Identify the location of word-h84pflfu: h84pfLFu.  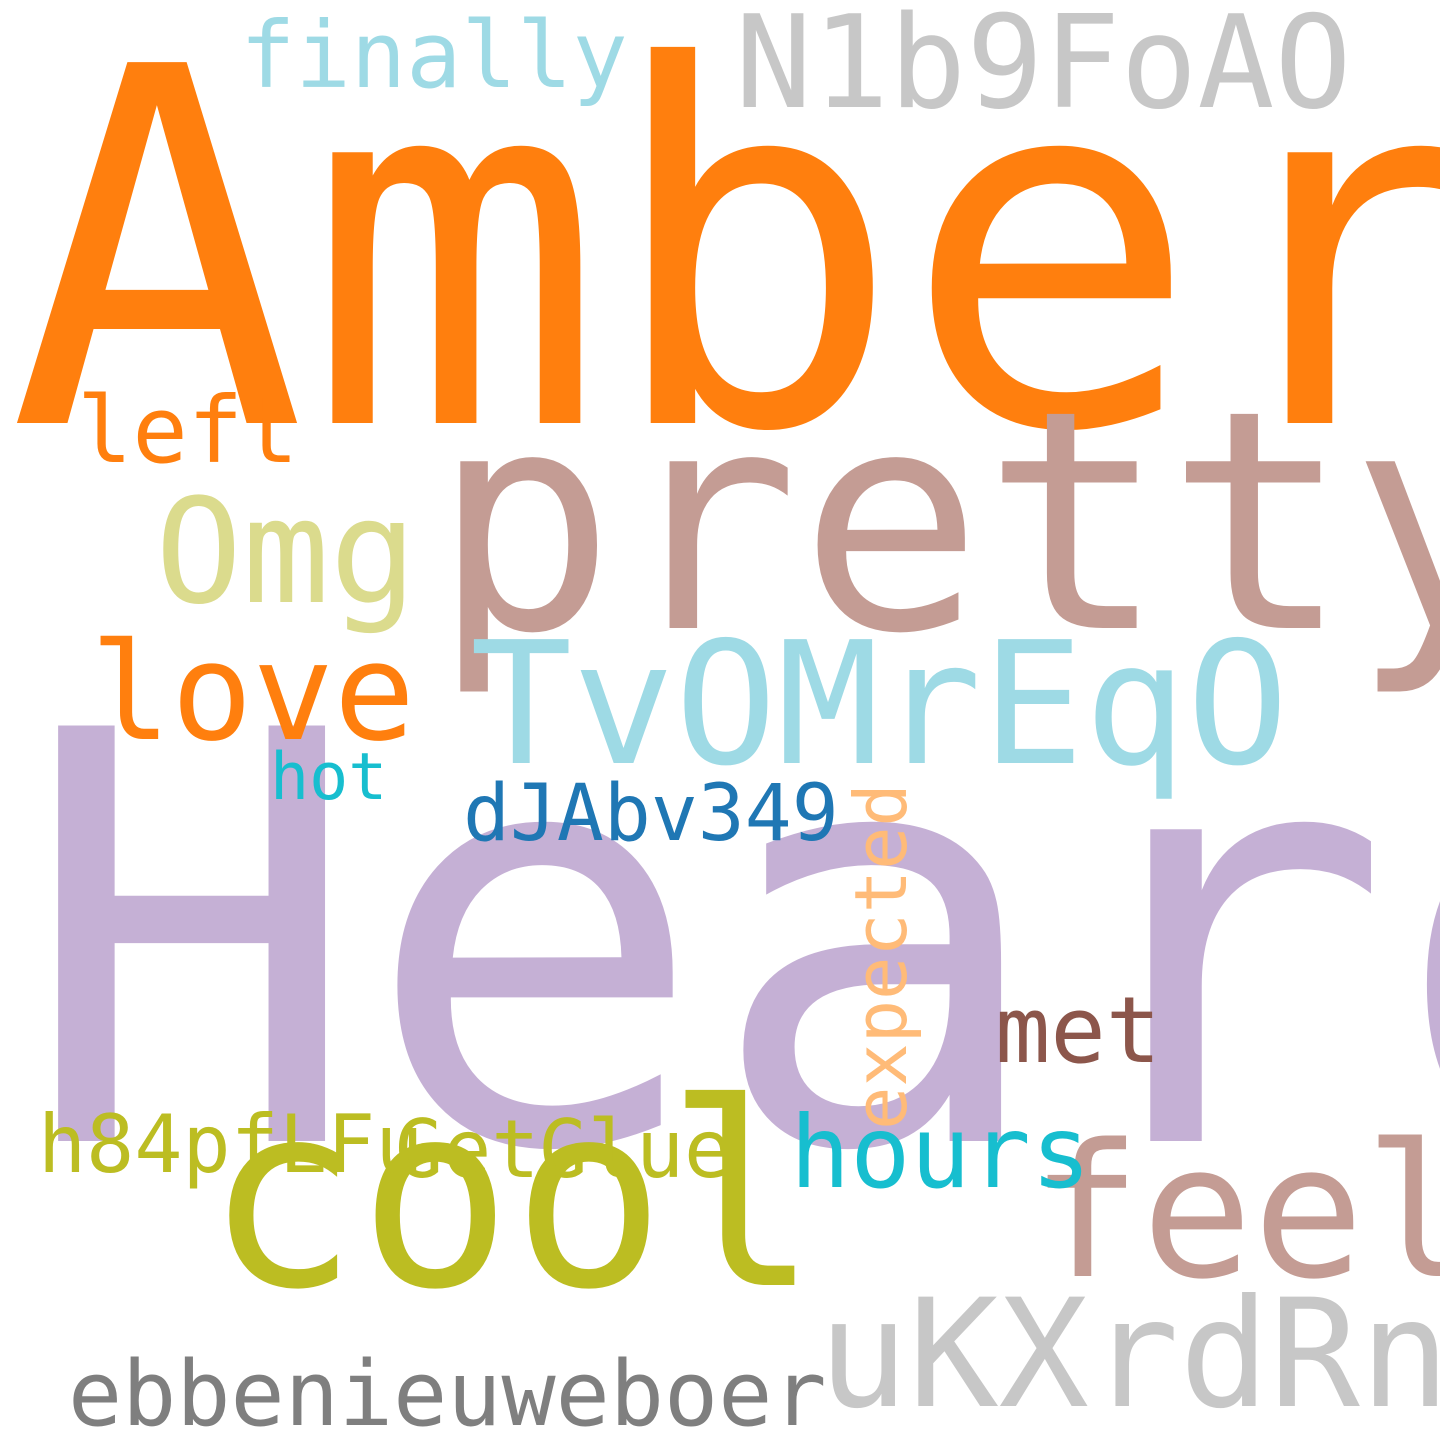
(231, 1144).